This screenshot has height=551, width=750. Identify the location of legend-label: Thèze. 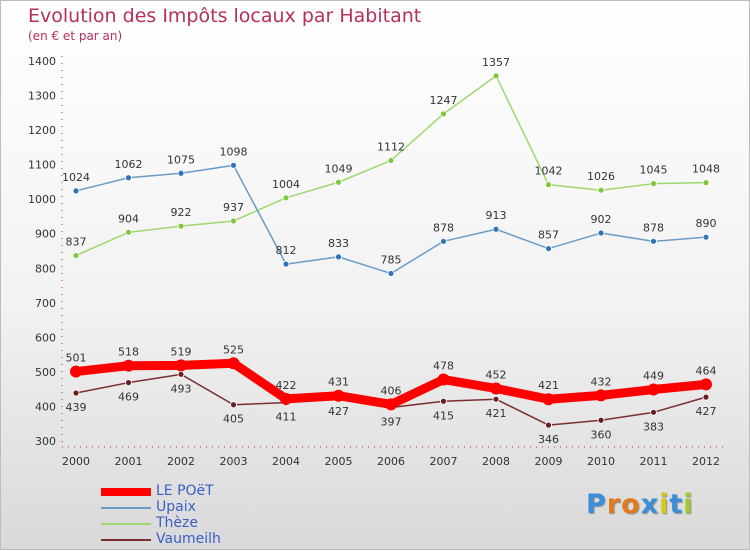
(177, 523).